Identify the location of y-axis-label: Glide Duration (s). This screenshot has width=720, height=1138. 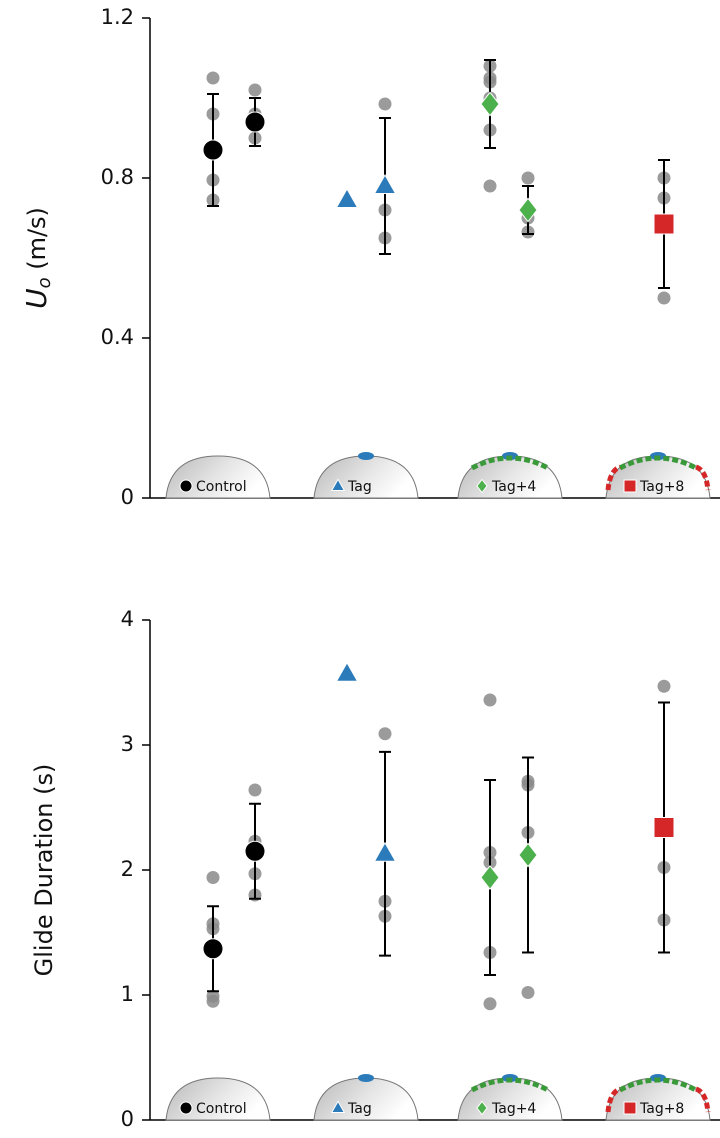
(44, 870).